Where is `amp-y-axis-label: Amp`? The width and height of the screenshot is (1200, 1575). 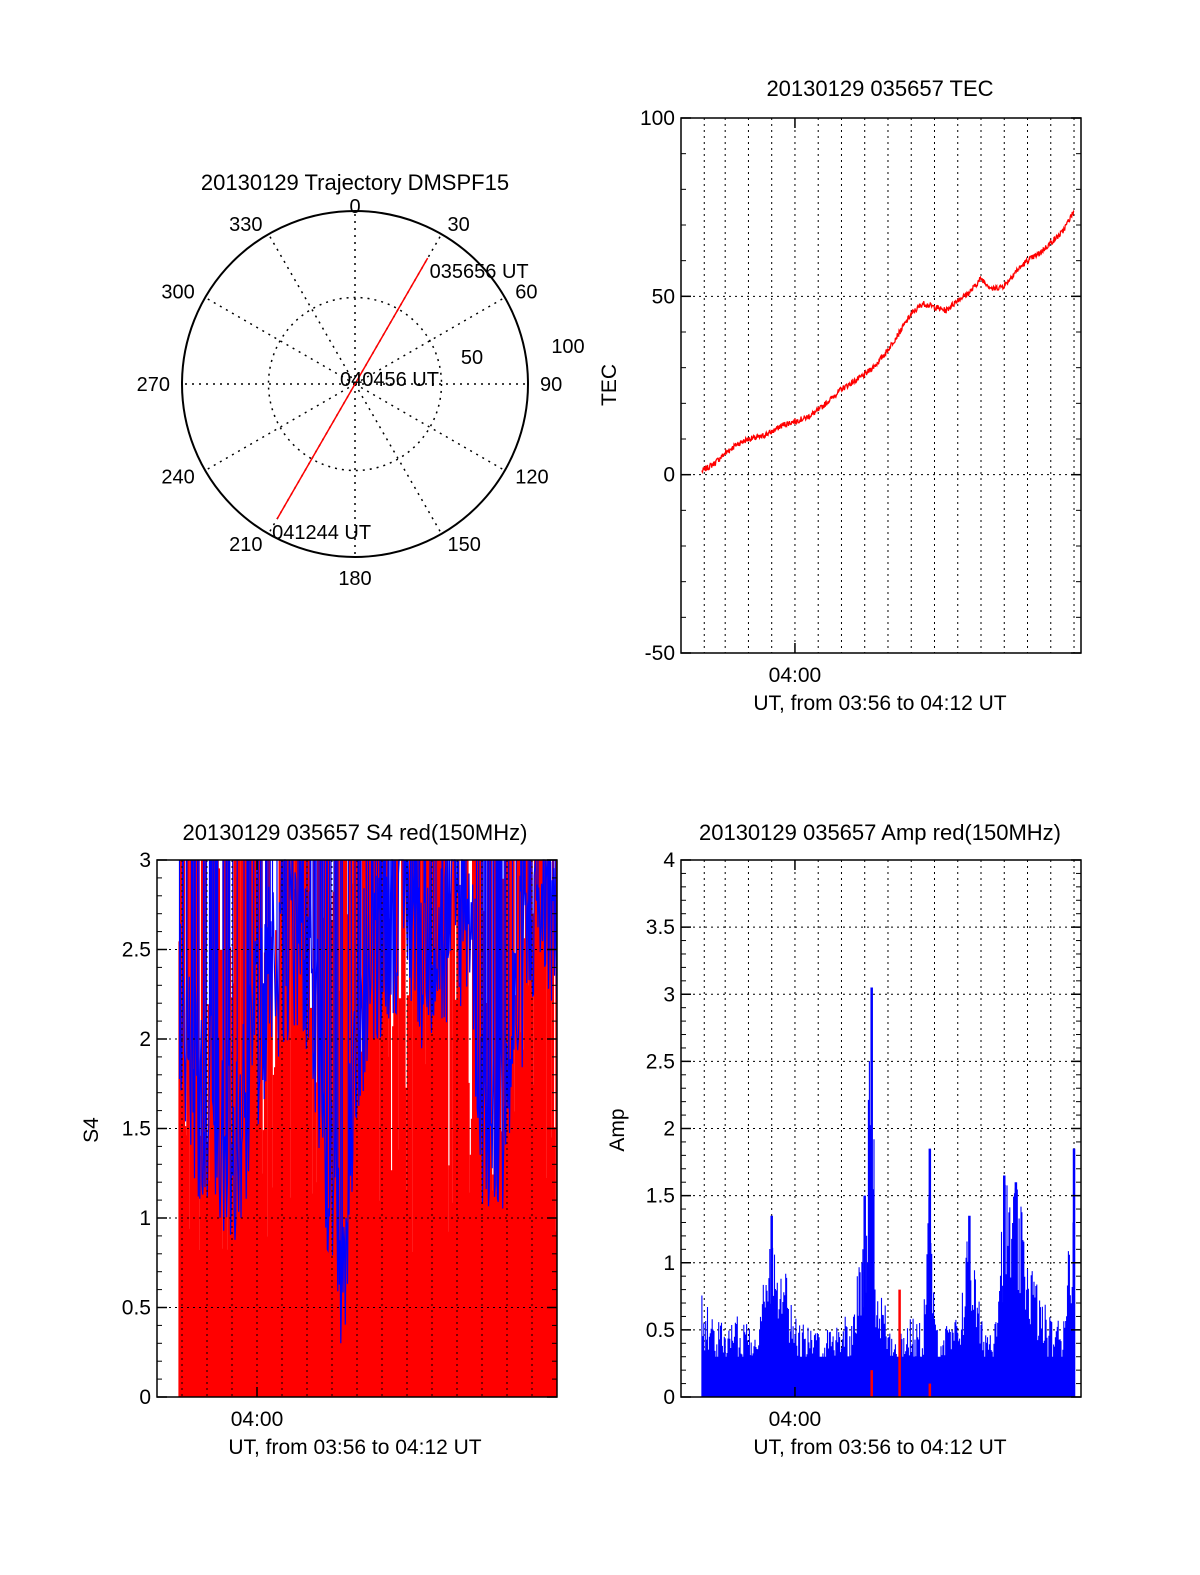 amp-y-axis-label: Amp is located at coordinates (617, 1129).